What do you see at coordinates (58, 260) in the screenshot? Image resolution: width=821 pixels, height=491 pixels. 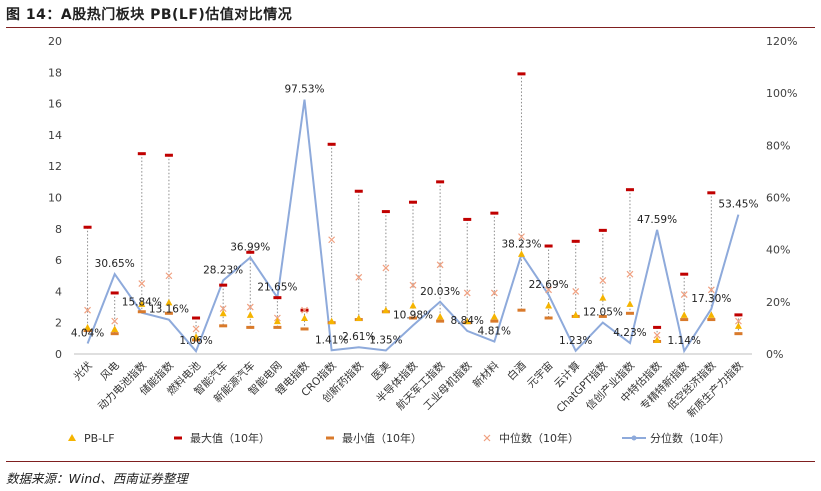 I see `y-left-tick-label: 6` at bounding box center [58, 260].